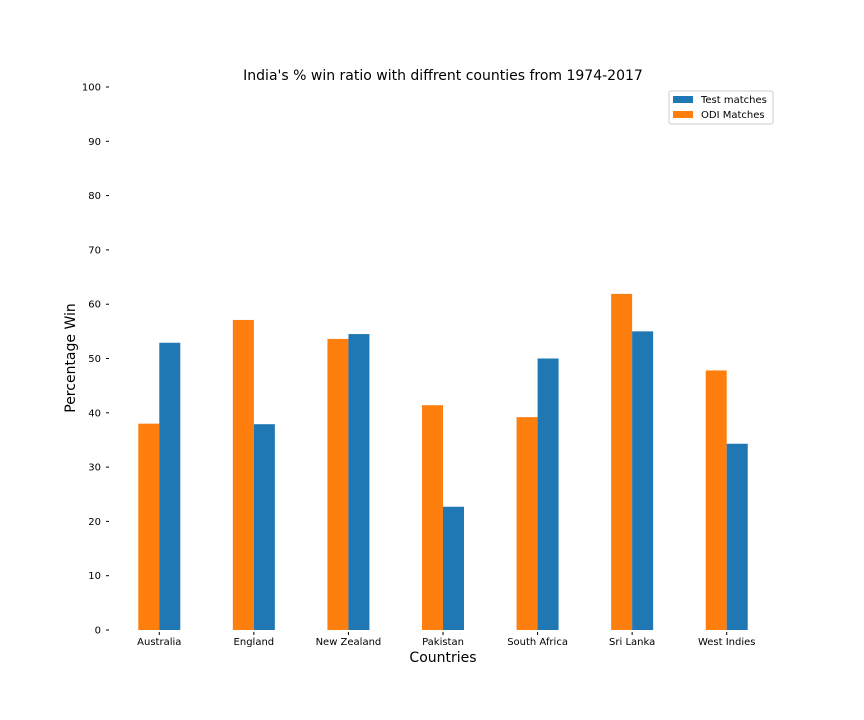 The width and height of the screenshot is (864, 720). I want to click on bar-odi-pakistan, so click(432, 517).